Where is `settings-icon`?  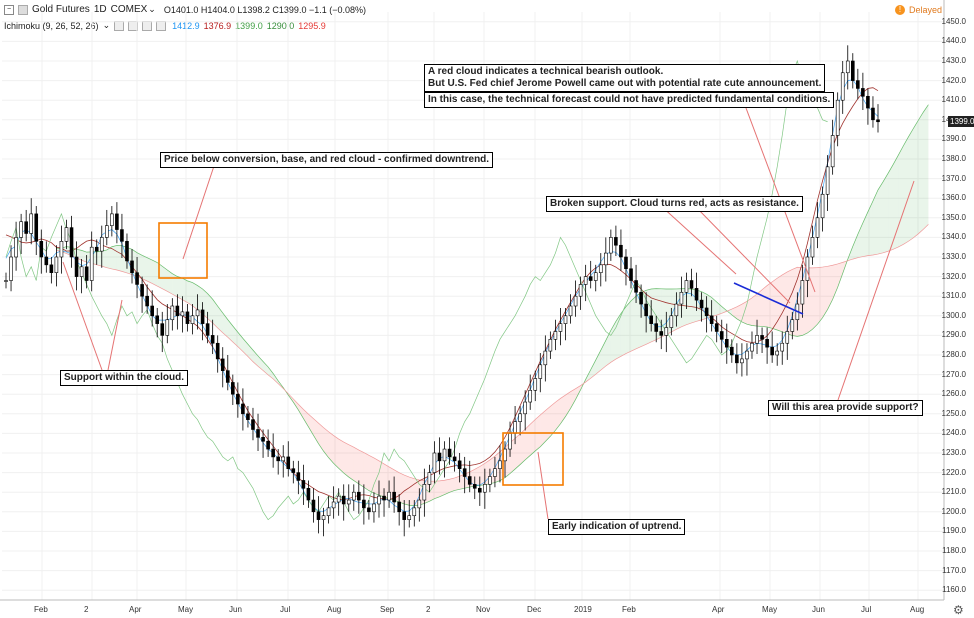 settings-icon is located at coordinates (133, 25).